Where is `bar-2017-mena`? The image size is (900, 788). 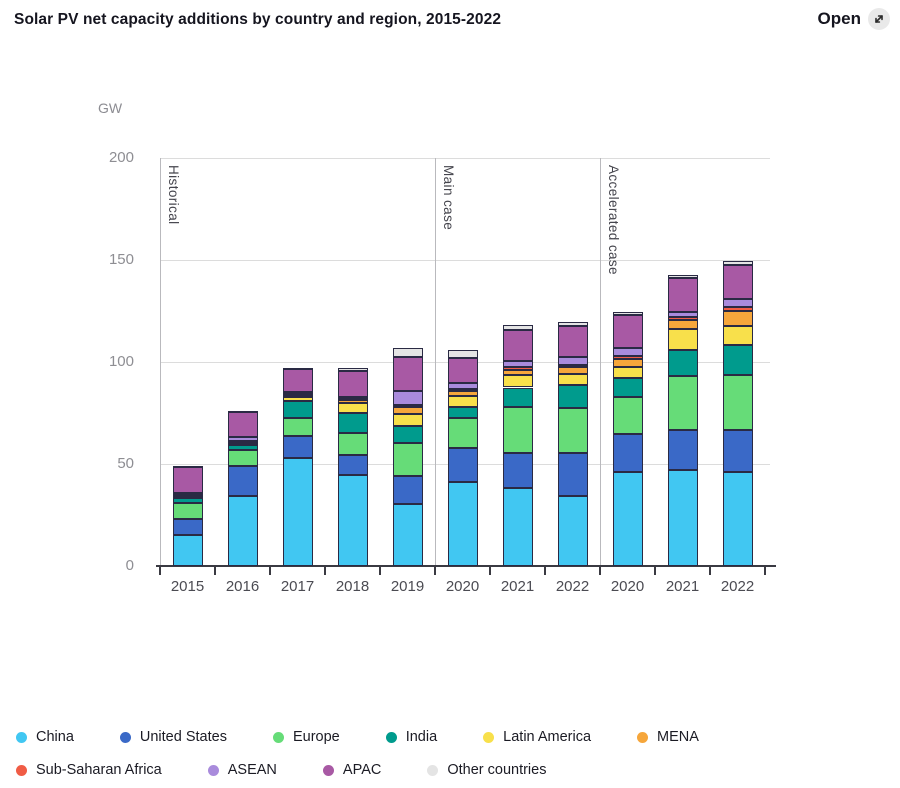
bar-2017-mena is located at coordinates (297, 395).